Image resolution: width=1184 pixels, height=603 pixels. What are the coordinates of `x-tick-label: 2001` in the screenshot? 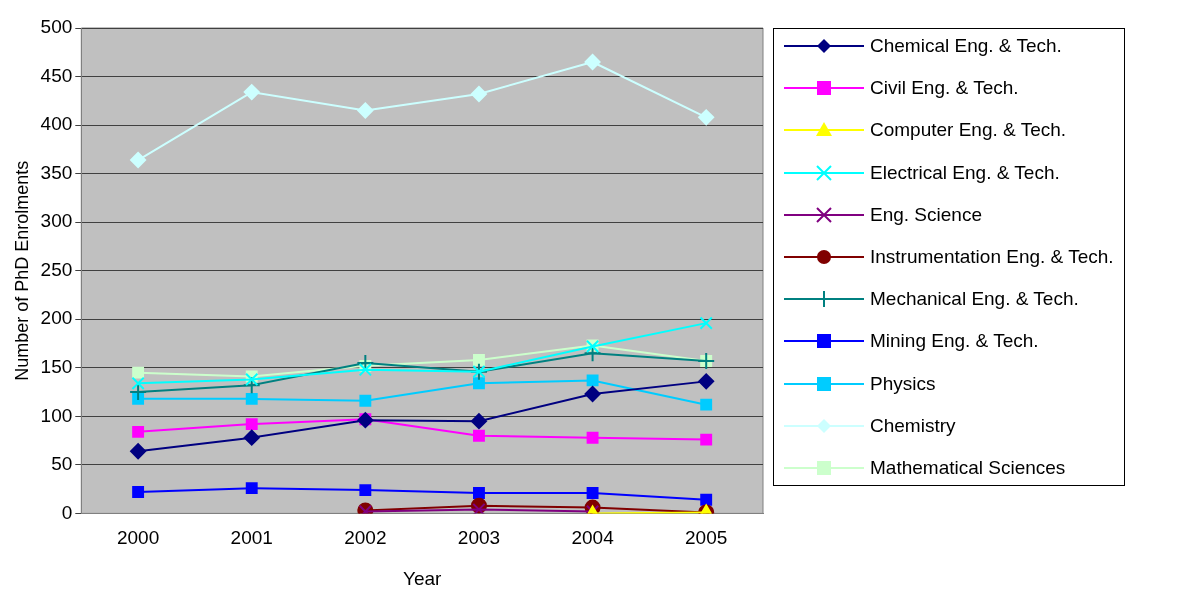 It's located at (251, 538).